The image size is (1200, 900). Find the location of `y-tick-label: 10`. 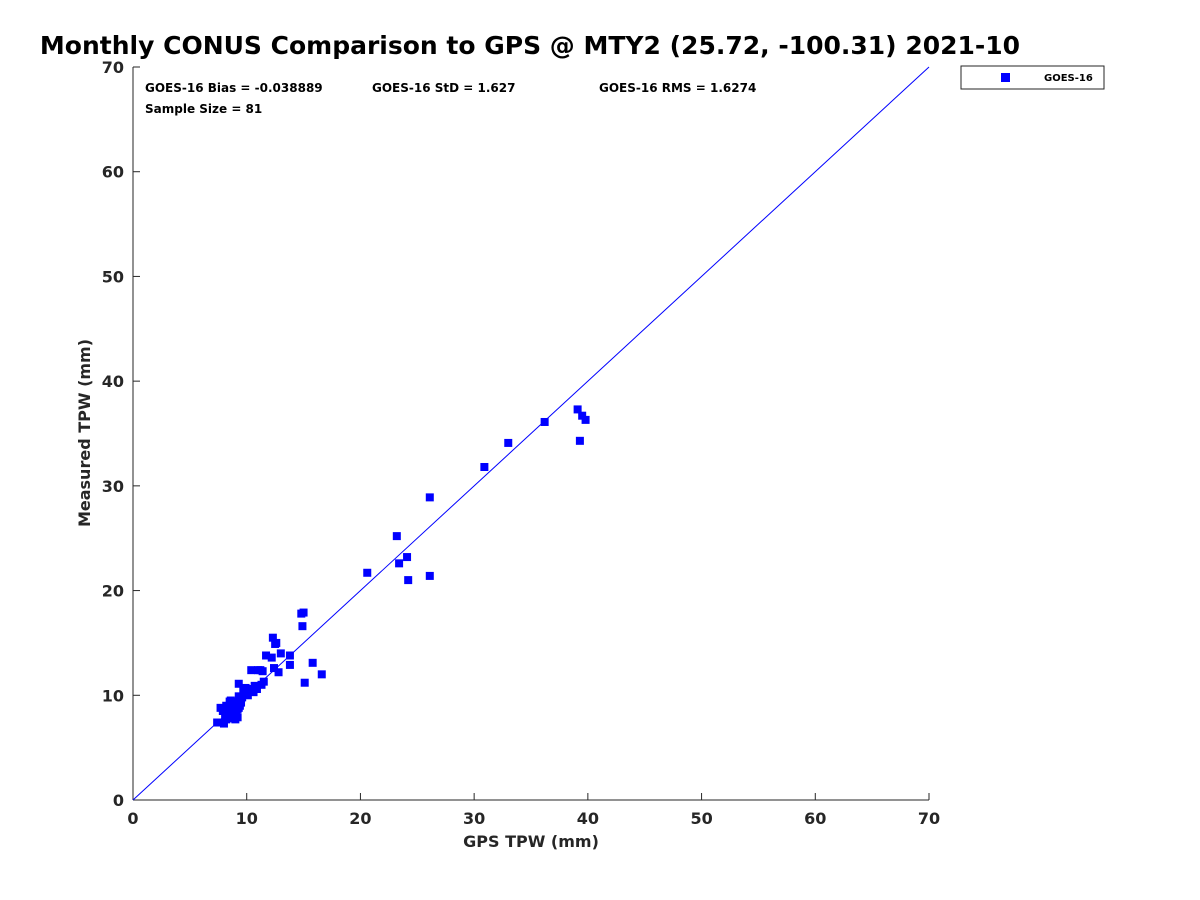

y-tick-label: 10 is located at coordinates (113, 695).